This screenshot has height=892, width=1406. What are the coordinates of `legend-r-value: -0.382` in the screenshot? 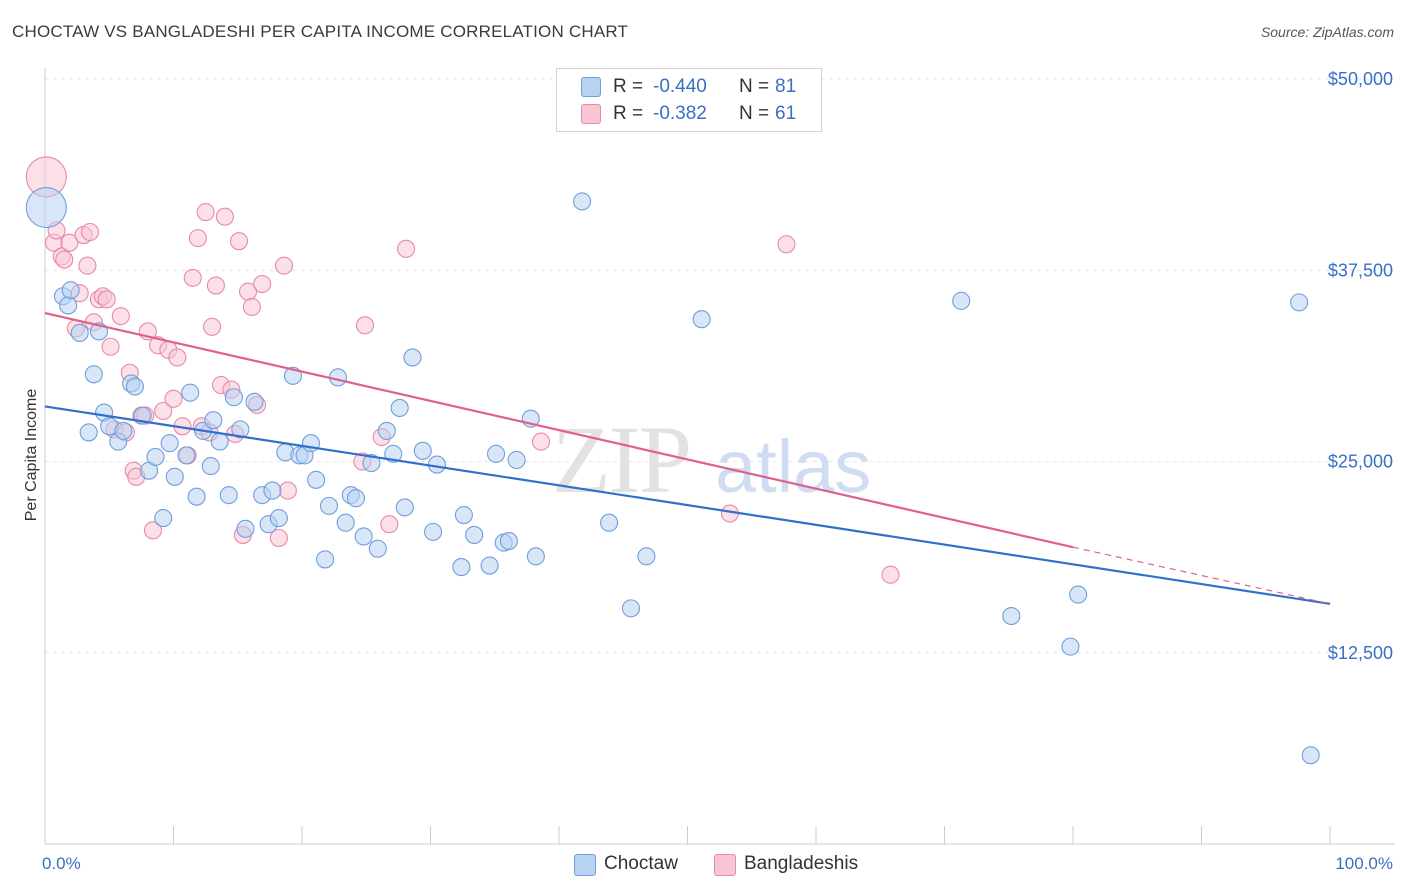 It's located at (680, 113).